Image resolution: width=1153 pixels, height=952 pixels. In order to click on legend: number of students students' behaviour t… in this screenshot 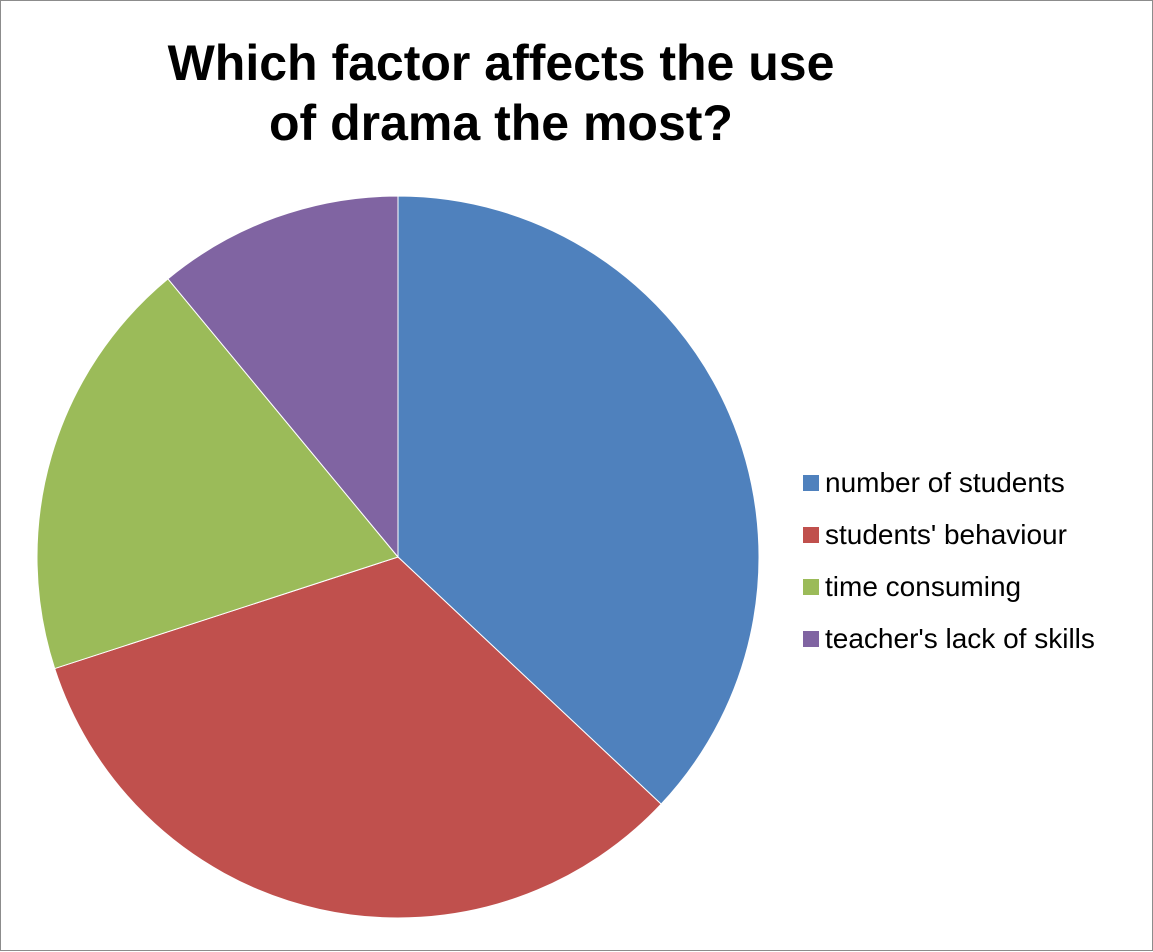, I will do `click(975, 561)`.